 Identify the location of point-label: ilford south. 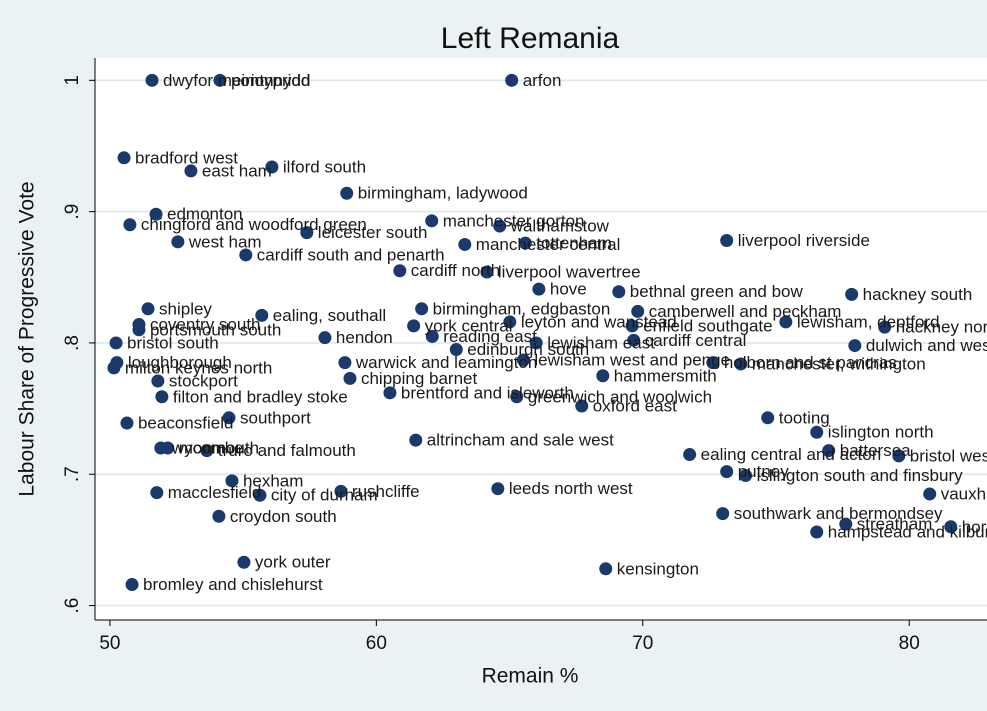
(324, 166).